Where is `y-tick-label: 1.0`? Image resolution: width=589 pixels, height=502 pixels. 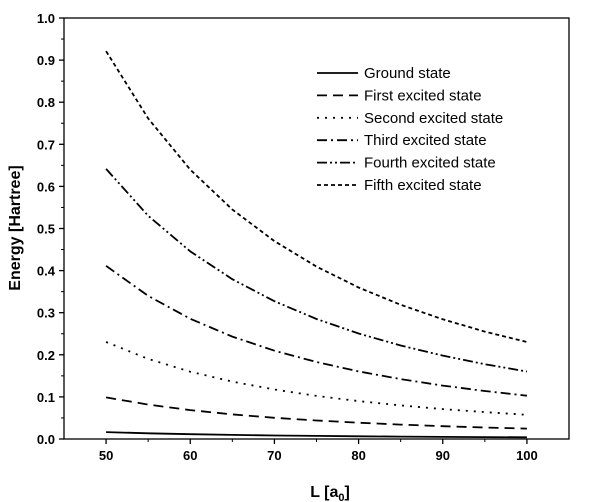
y-tick-label: 1.0 is located at coordinates (46, 18).